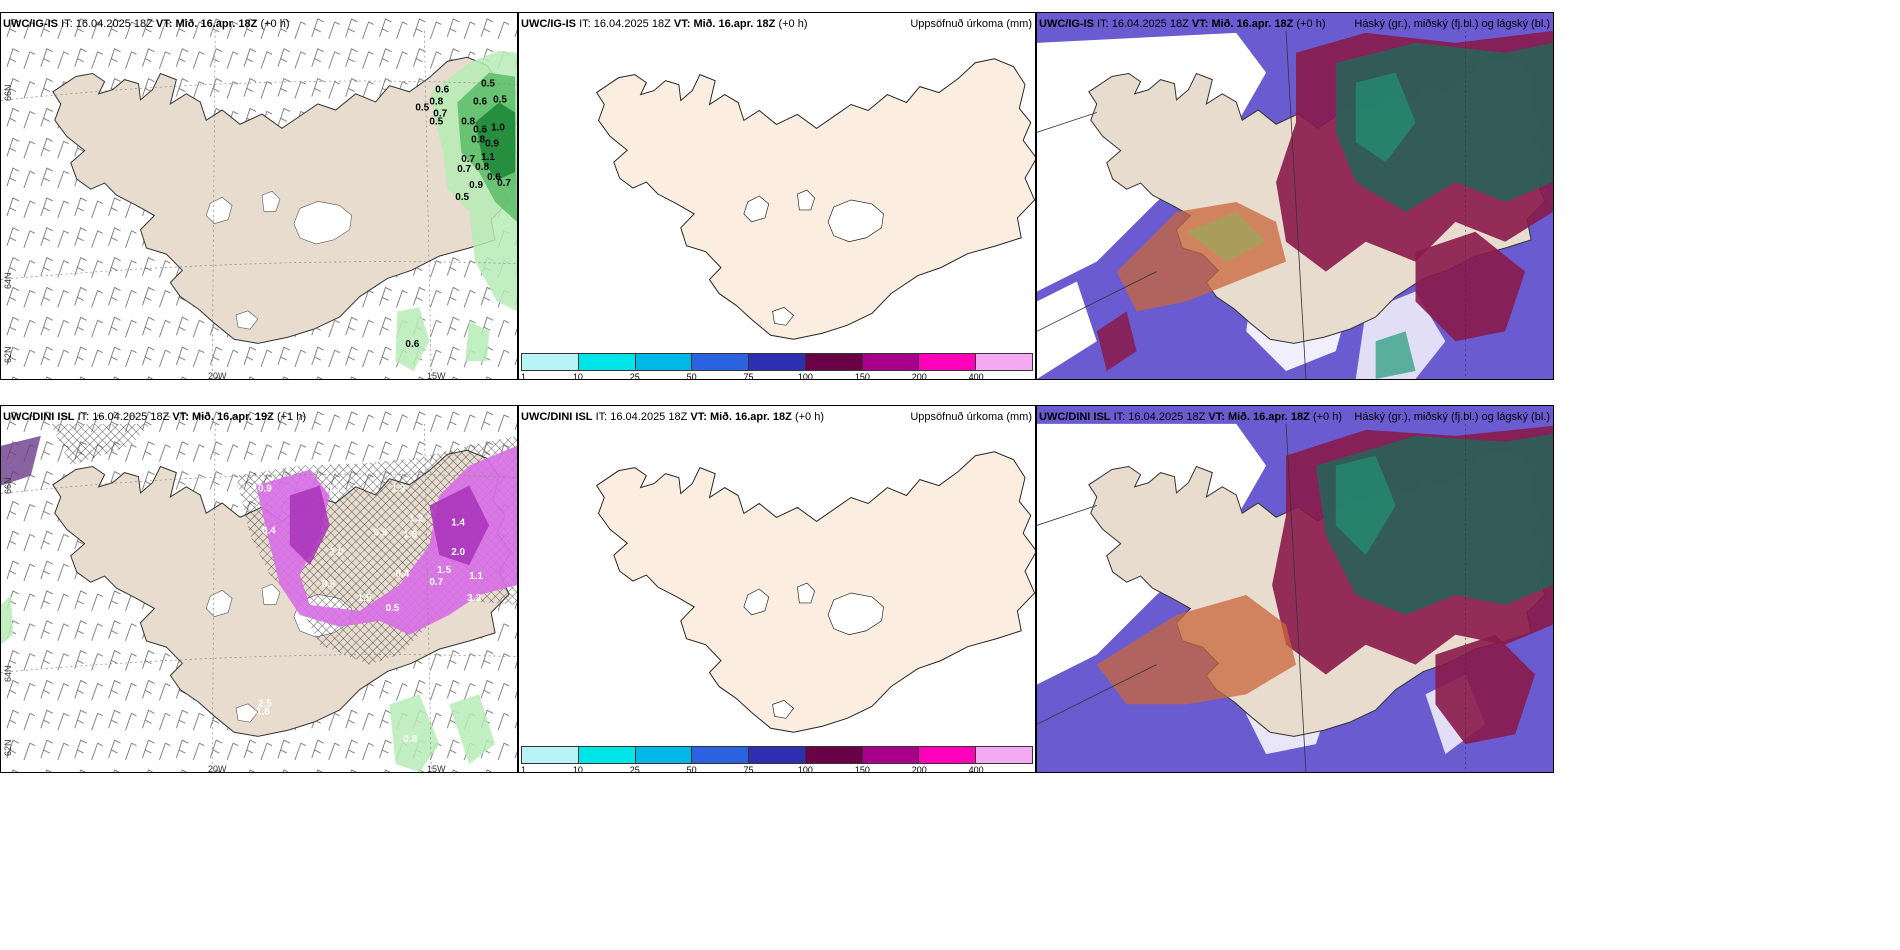 The width and height of the screenshot is (1900, 950). I want to click on lon-label: 20W, so click(217, 768).